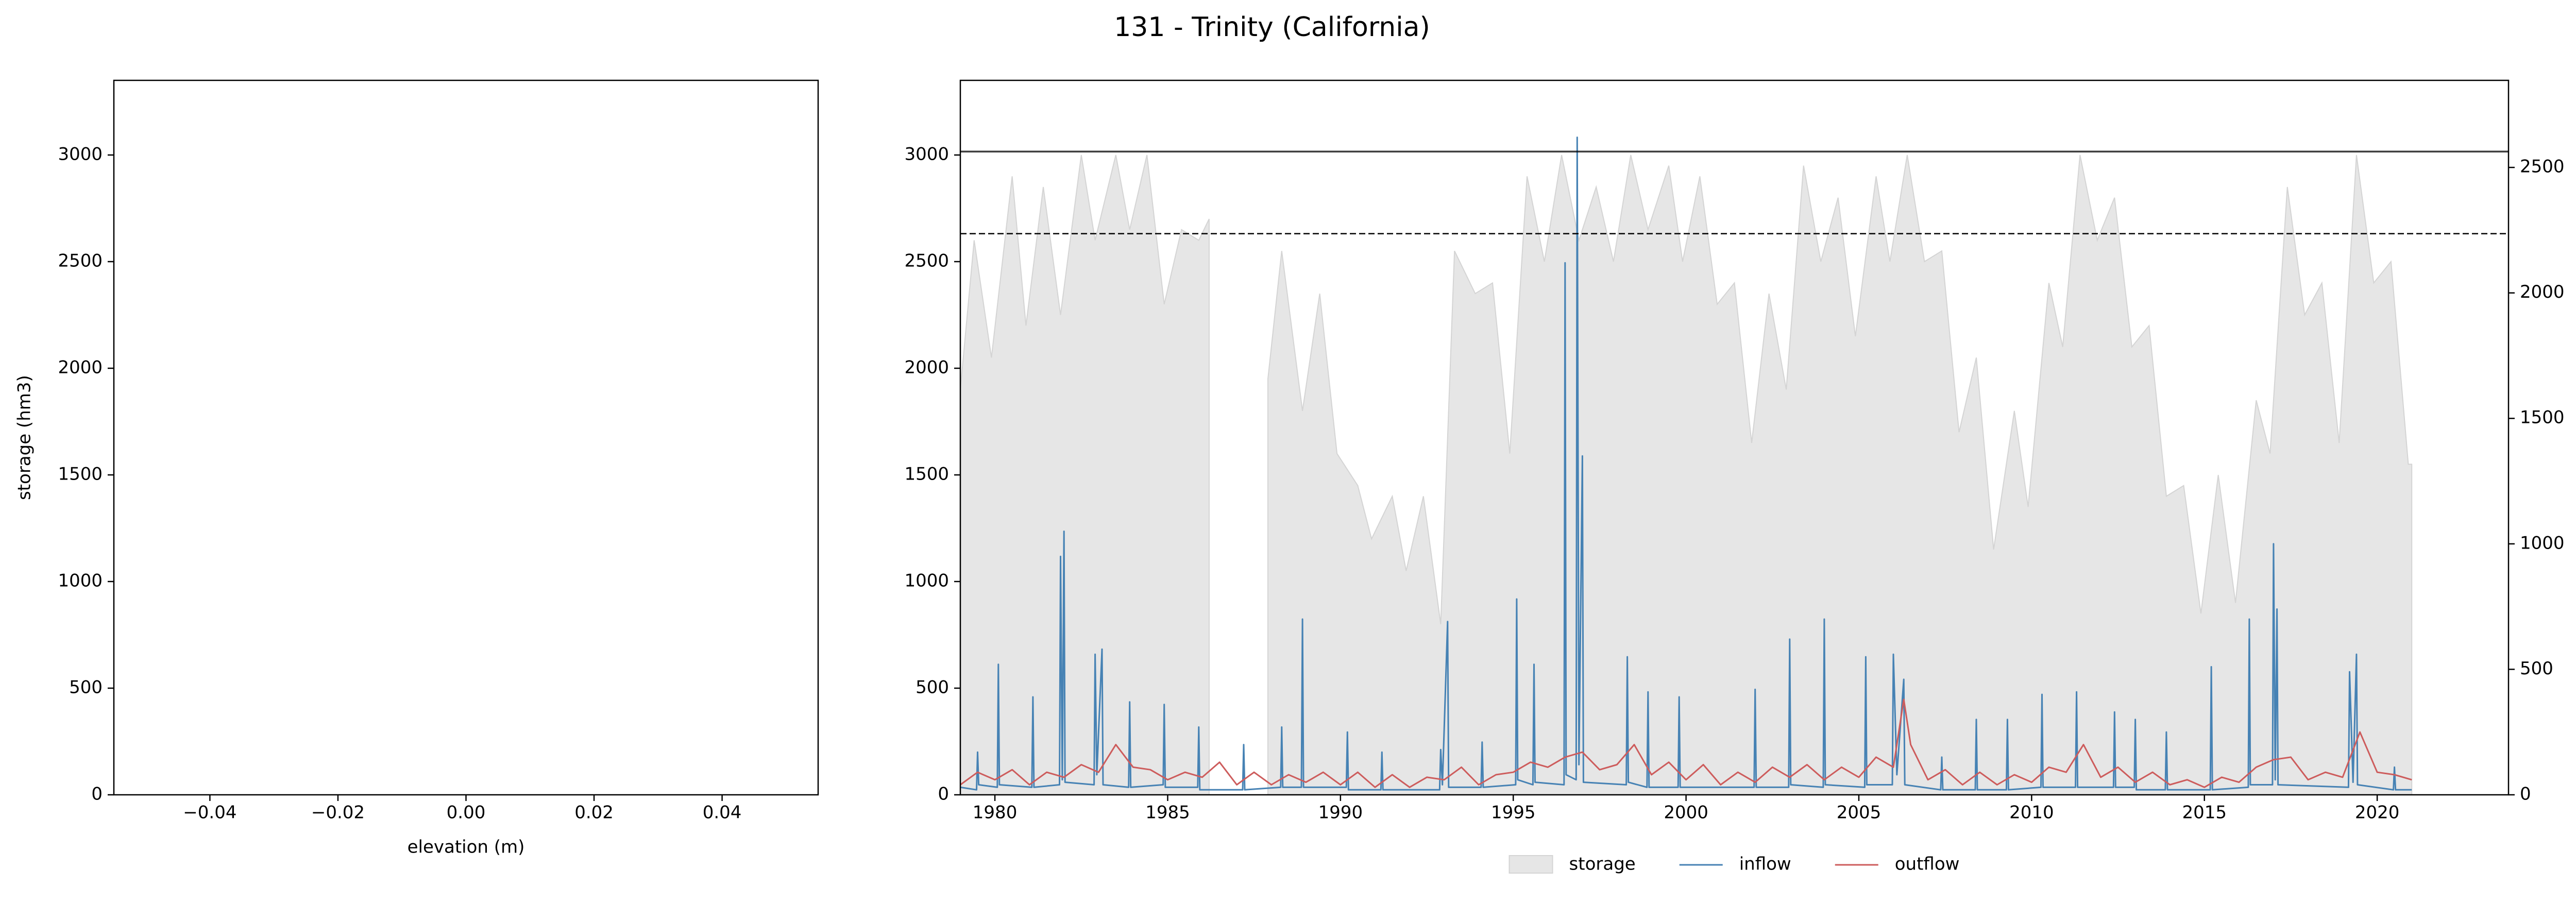 The width and height of the screenshot is (2576, 904). Describe the element at coordinates (1340, 813) in the screenshot. I see `x-tick-label: 1990` at that location.